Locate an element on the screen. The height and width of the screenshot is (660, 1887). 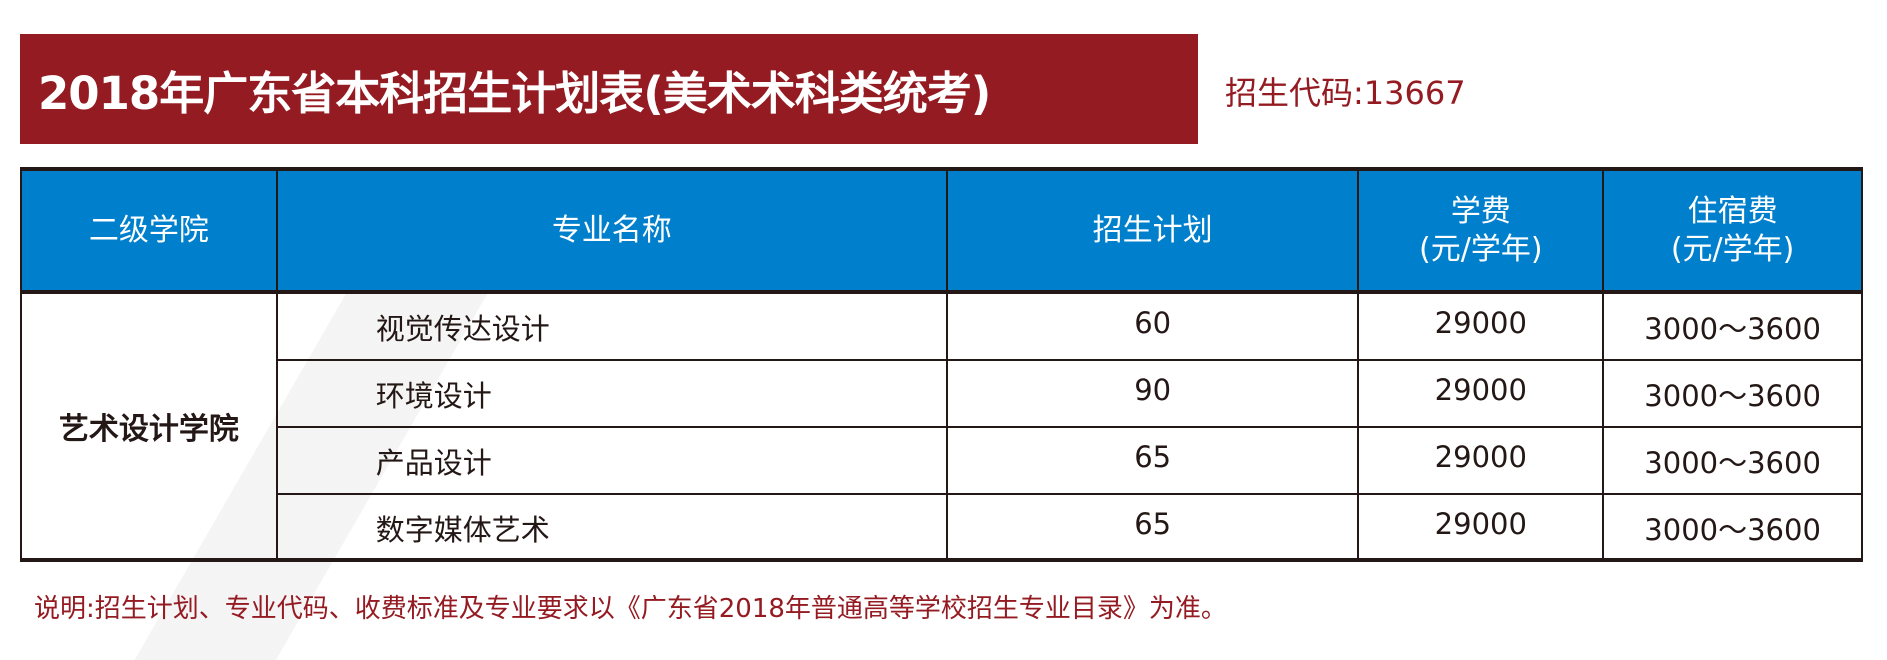
major-cell: 环境设计 is located at coordinates (611, 393).